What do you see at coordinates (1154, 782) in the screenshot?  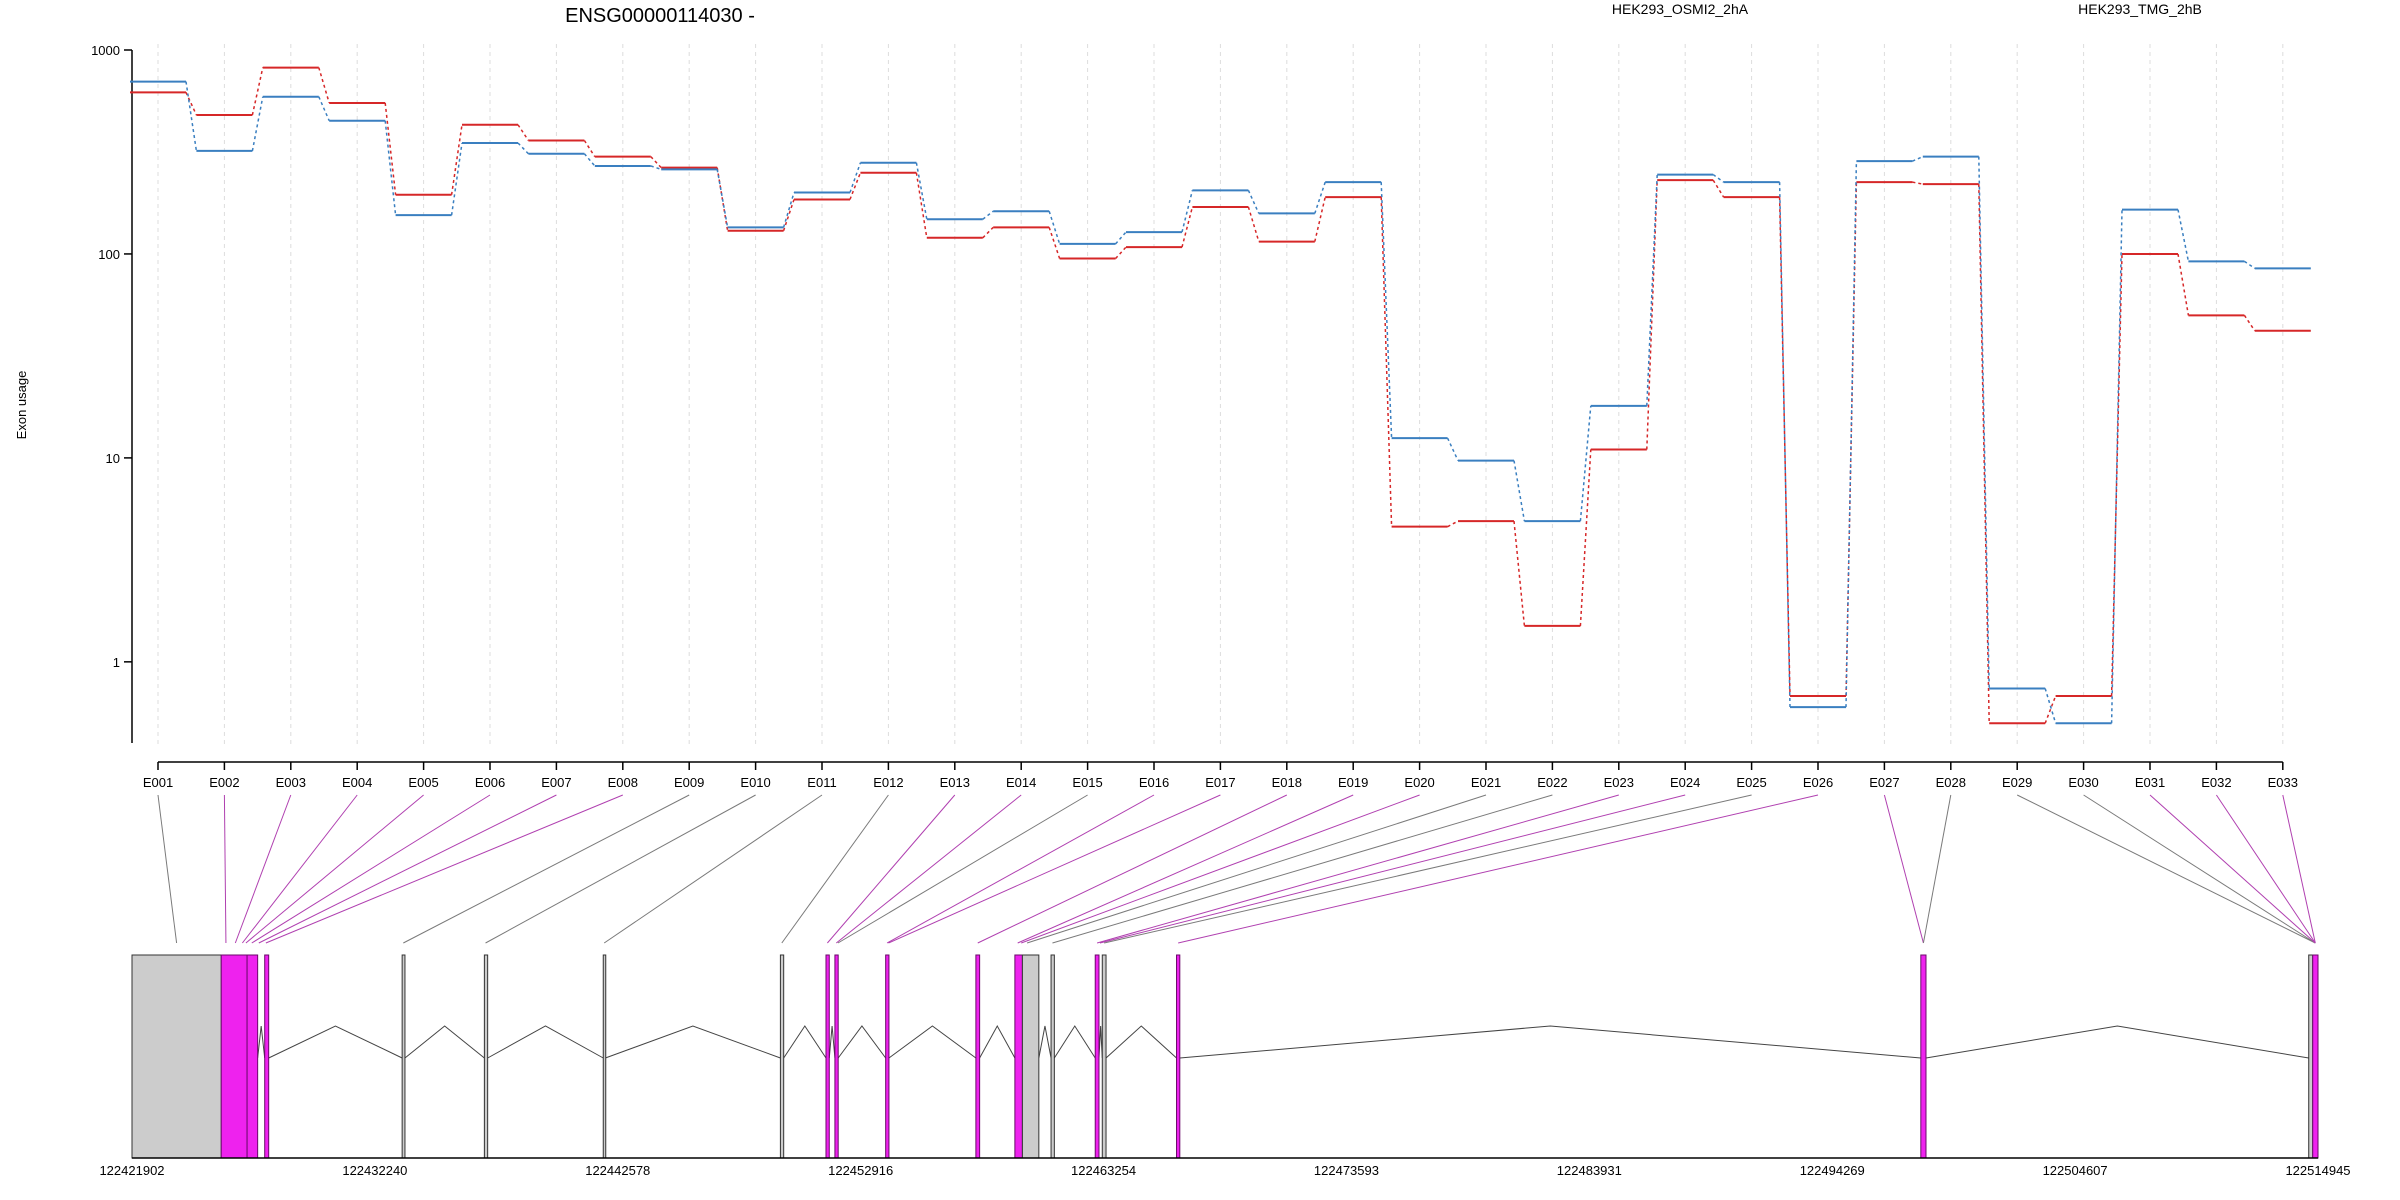 I see `x-tick-label: E016` at bounding box center [1154, 782].